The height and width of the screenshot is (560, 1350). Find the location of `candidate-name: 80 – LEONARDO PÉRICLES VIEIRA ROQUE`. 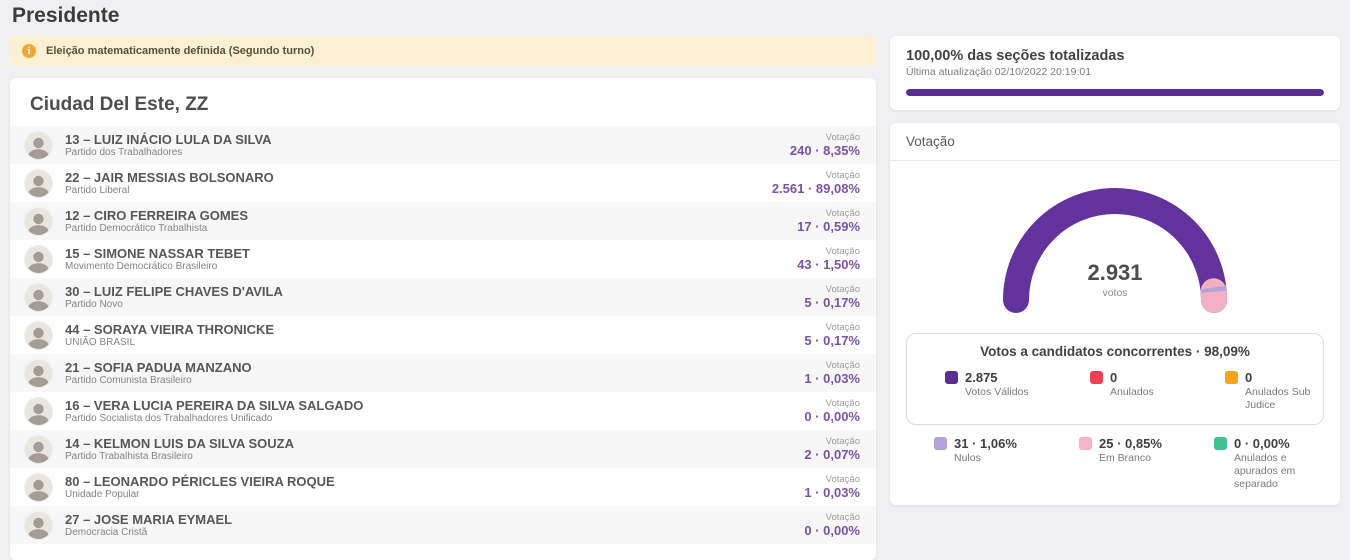

candidate-name: 80 – LEONARDO PÉRICLES VIEIRA ROQUE is located at coordinates (200, 481).